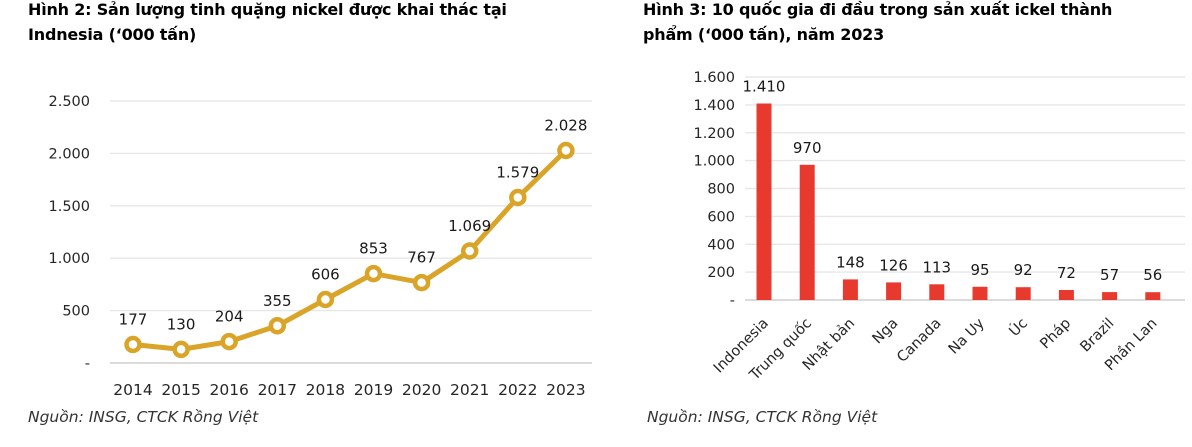 This screenshot has height=447, width=1192. What do you see at coordinates (565, 126) in the screenshot?
I see `data-label: 2.028` at bounding box center [565, 126].